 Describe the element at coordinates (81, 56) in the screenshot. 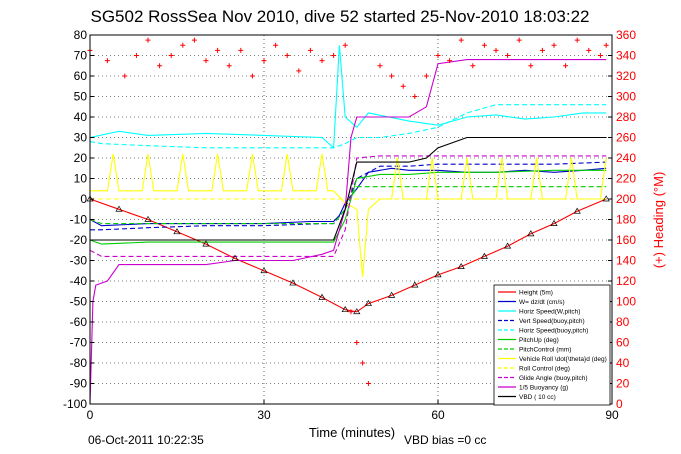

I see `y-tick-label: 70` at that location.